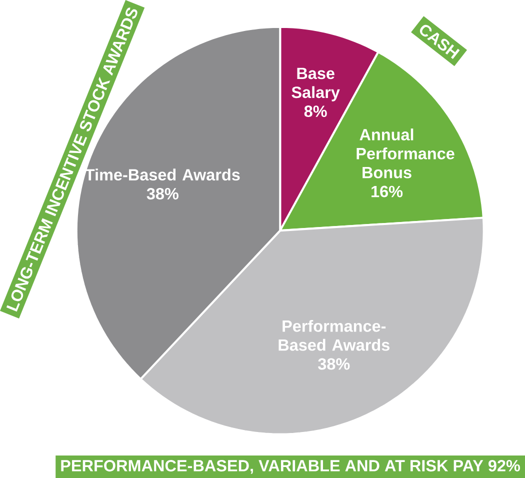 The width and height of the screenshot is (525, 478). What do you see at coordinates (334, 335) in the screenshot?
I see `slice-label: Performance-Based Awards` at bounding box center [334, 335].